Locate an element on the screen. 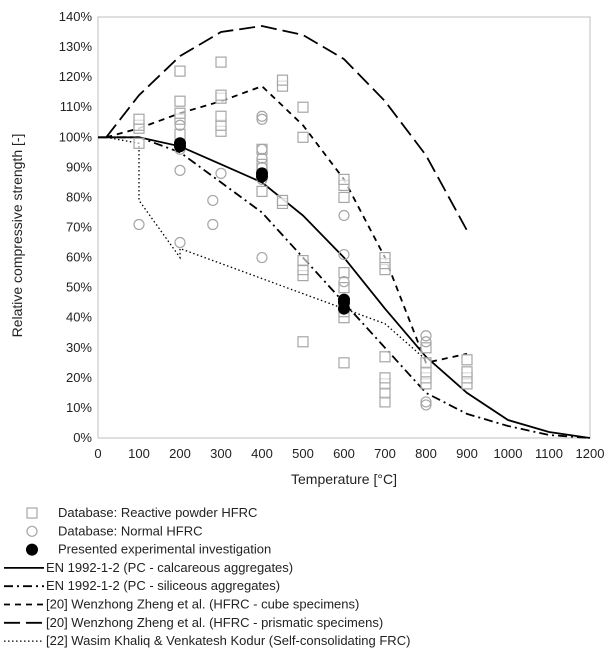 The image size is (609, 662). y-tick-label: 30% is located at coordinates (79, 347).